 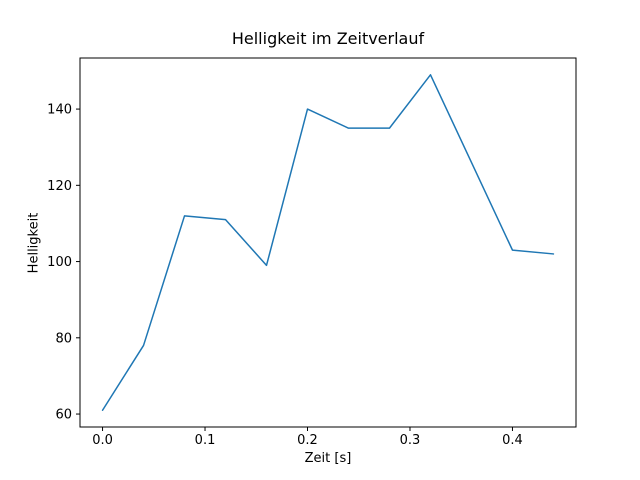 What do you see at coordinates (410, 440) in the screenshot?
I see `x-tick-label: 0.3` at bounding box center [410, 440].